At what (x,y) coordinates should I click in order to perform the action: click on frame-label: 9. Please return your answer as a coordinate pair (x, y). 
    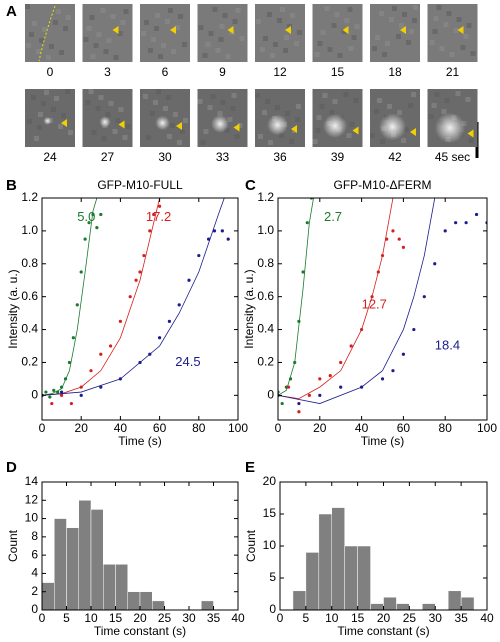
    Looking at the image, I should click on (222, 72).